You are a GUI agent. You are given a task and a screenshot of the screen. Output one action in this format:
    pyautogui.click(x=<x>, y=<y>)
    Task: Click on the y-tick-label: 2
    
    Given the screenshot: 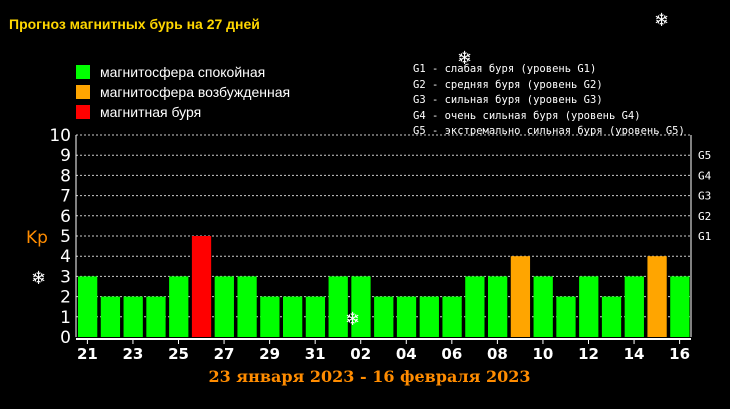 What is the action you would take?
    pyautogui.click(x=65, y=298)
    